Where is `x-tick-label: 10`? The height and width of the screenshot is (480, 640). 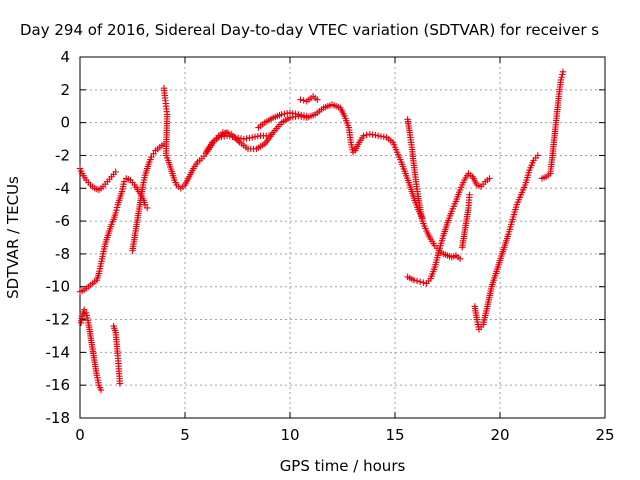 x-tick-label: 10 is located at coordinates (289, 435).